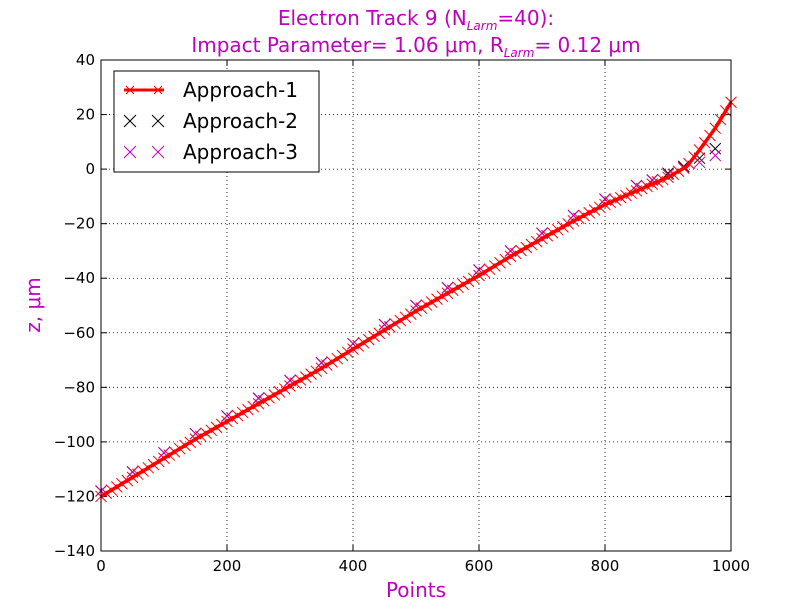  What do you see at coordinates (74, 496) in the screenshot?
I see `y-tick-label: −120` at bounding box center [74, 496].